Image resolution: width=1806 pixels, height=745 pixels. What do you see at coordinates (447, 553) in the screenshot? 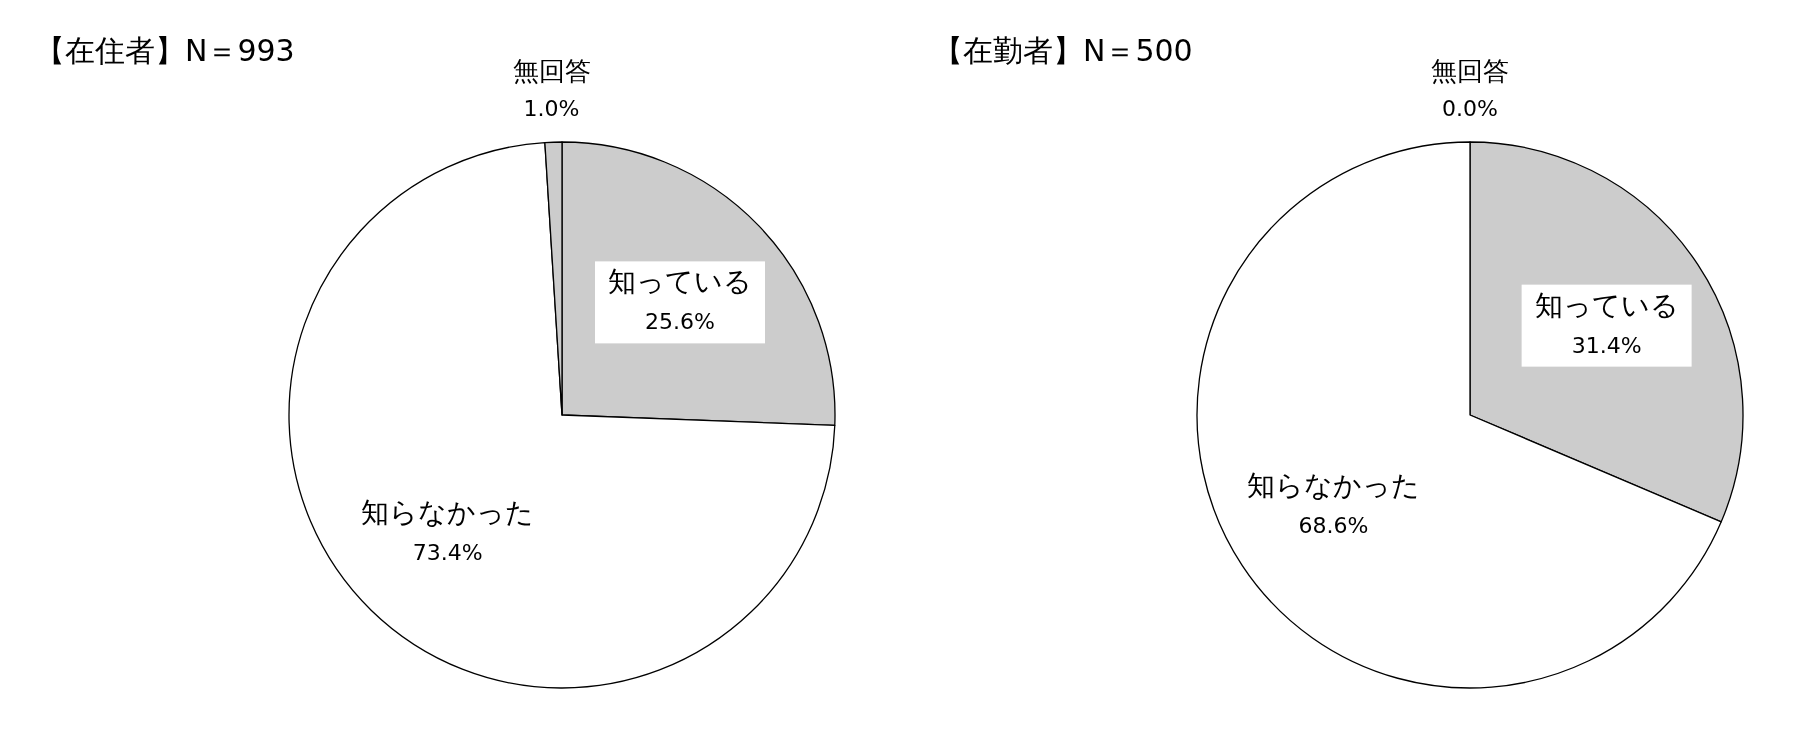
I see `data-label: 73.4%` at bounding box center [447, 553].